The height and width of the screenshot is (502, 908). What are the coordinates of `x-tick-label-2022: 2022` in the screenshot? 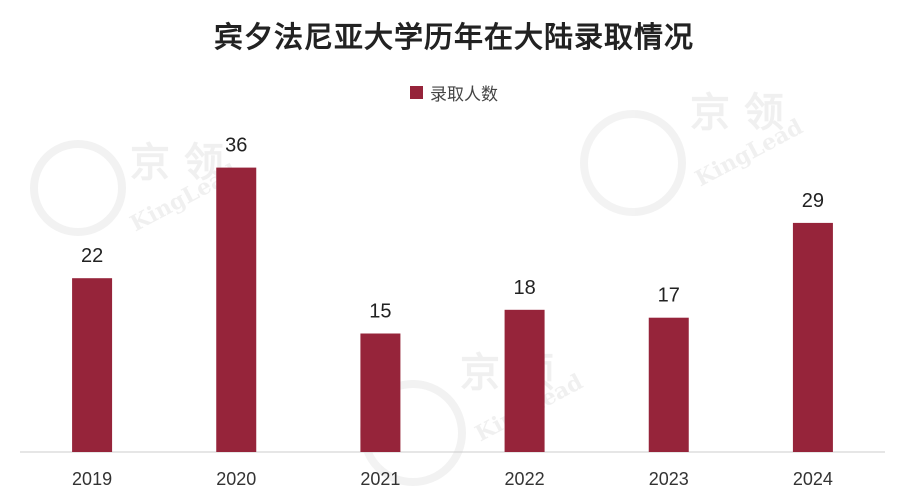 It's located at (525, 479).